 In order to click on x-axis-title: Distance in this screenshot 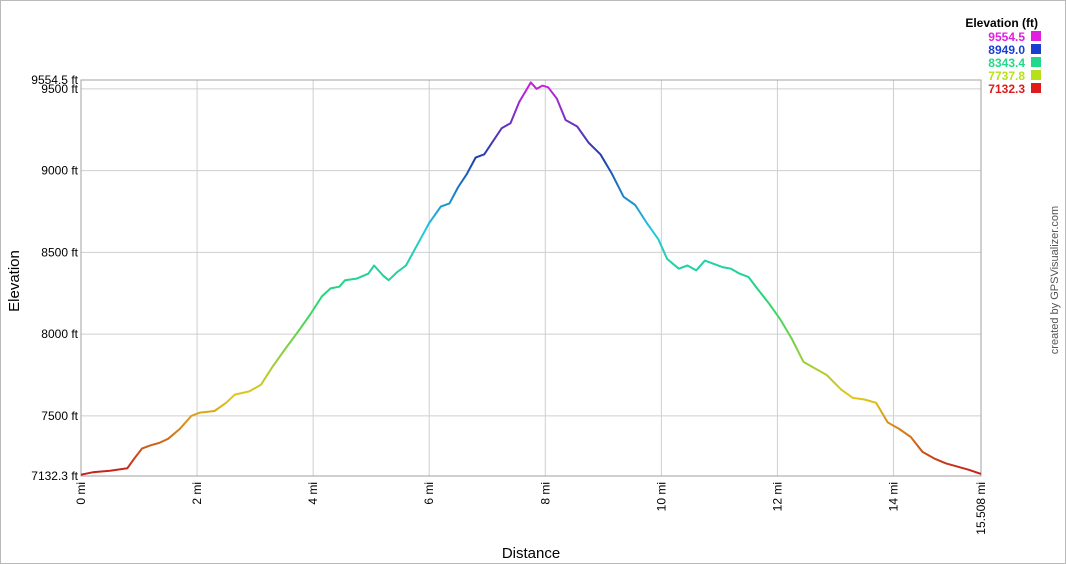, I will do `click(531, 553)`.